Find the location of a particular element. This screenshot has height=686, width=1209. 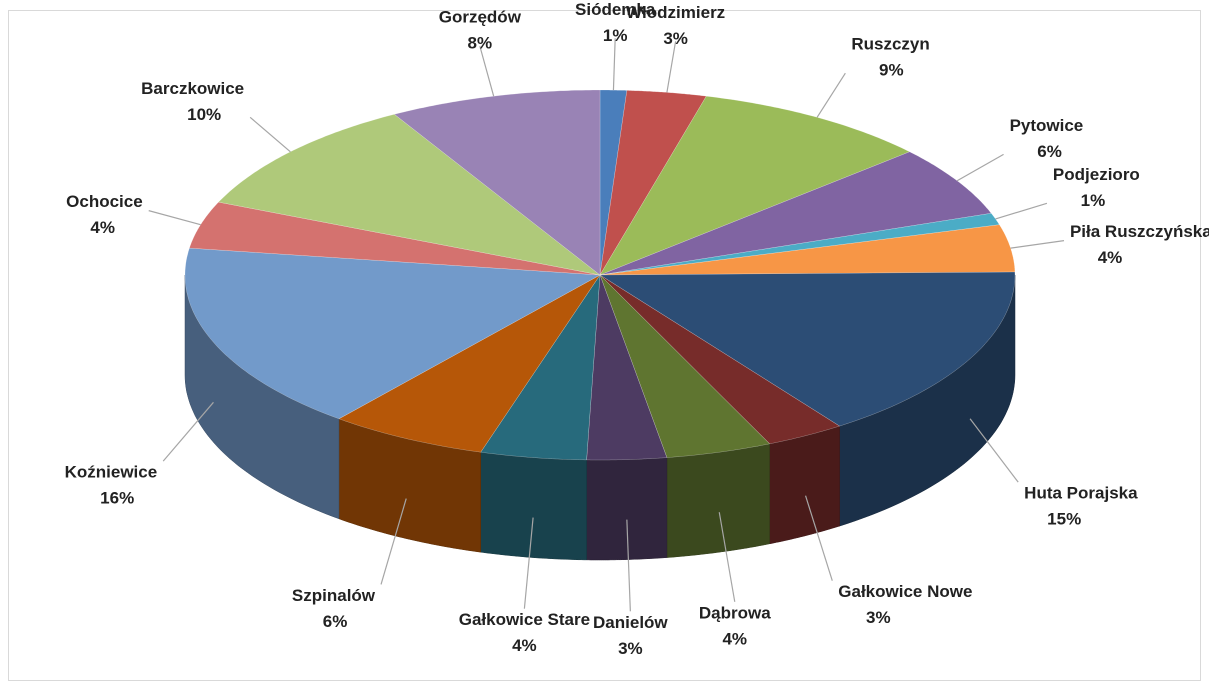

data-label-name: Ochocice is located at coordinates (104, 201).